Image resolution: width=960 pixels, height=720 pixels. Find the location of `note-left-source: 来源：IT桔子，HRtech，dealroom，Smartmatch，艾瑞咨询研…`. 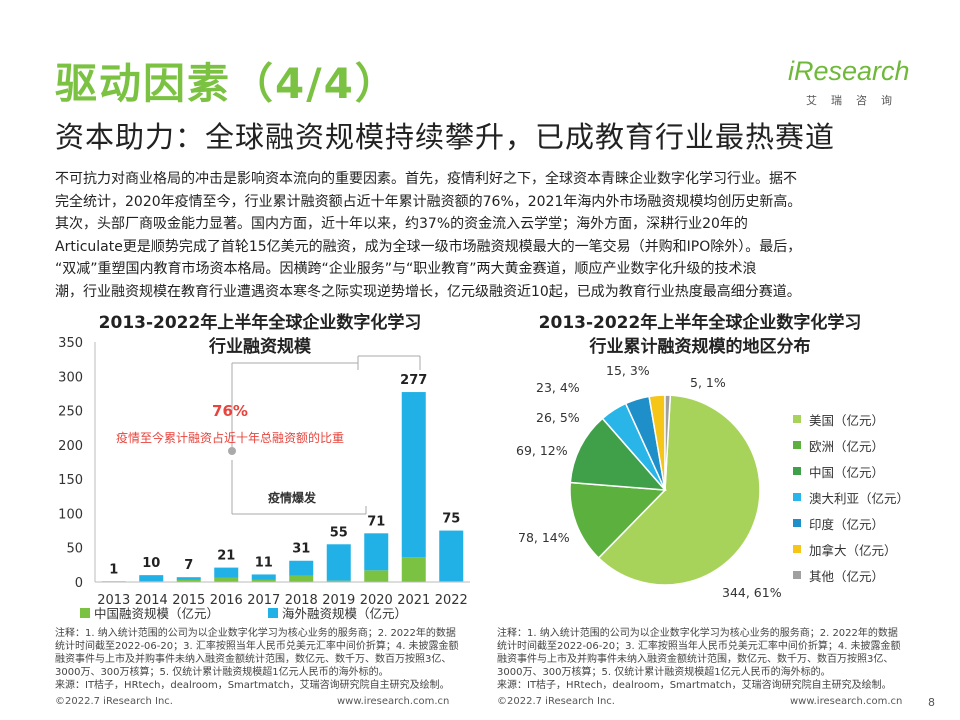

note-left-source: 来源：IT桔子，HRtech，dealroom，Smartmatch，艾瑞咨询研… is located at coordinates (252, 685).